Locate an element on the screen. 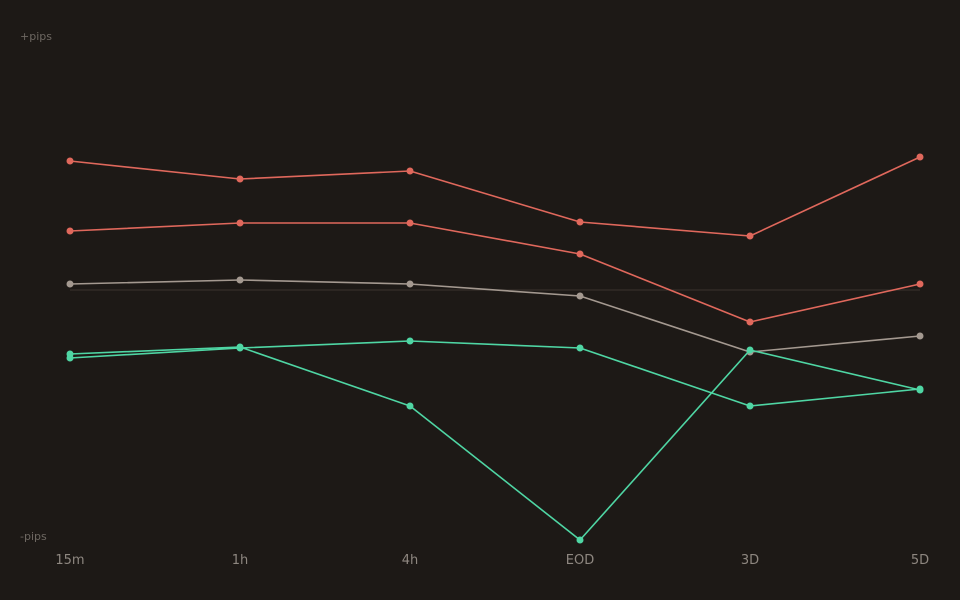 The width and height of the screenshot is (960, 600). x-tick-label: 4h is located at coordinates (410, 560).